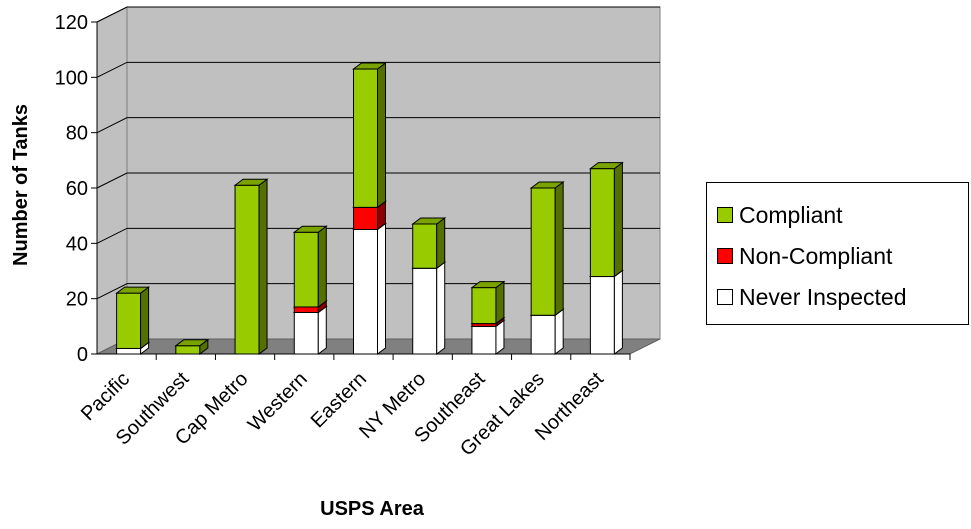  What do you see at coordinates (129, 351) in the screenshot?
I see `bar-front-never-inspected-pacific` at bounding box center [129, 351].